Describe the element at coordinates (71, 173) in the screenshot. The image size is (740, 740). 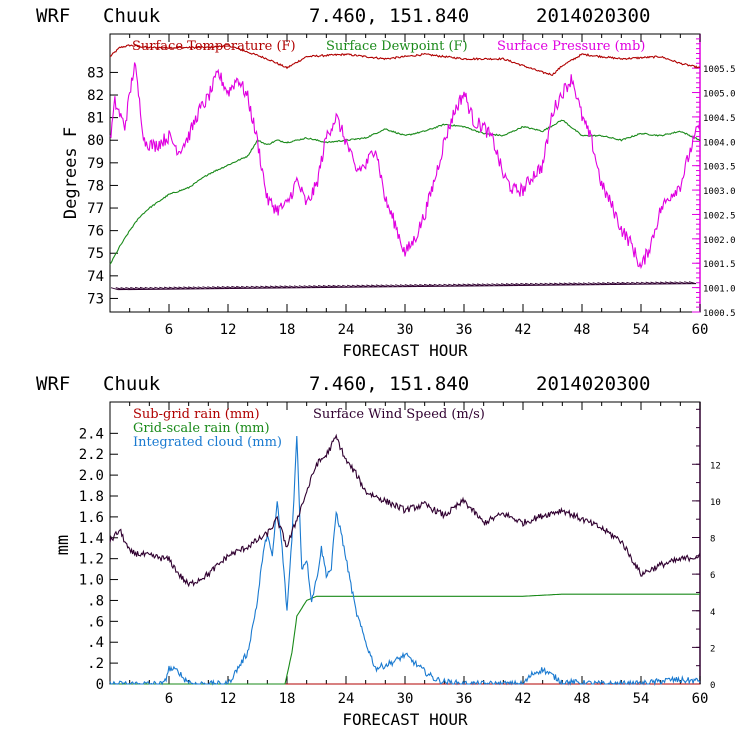
I see `top-y-axis-label: Degrees F` at that location.